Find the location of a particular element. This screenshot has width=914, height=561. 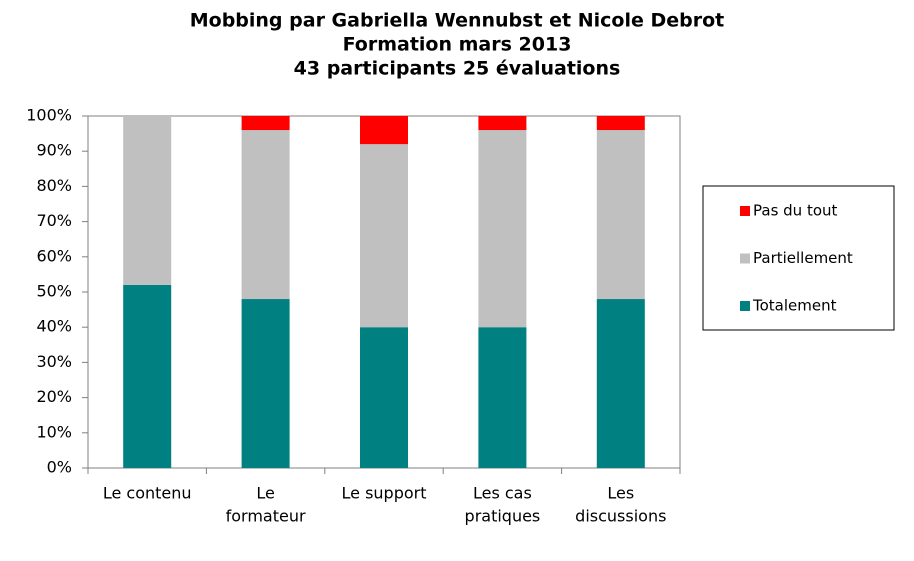

legend-box is located at coordinates (798, 258).